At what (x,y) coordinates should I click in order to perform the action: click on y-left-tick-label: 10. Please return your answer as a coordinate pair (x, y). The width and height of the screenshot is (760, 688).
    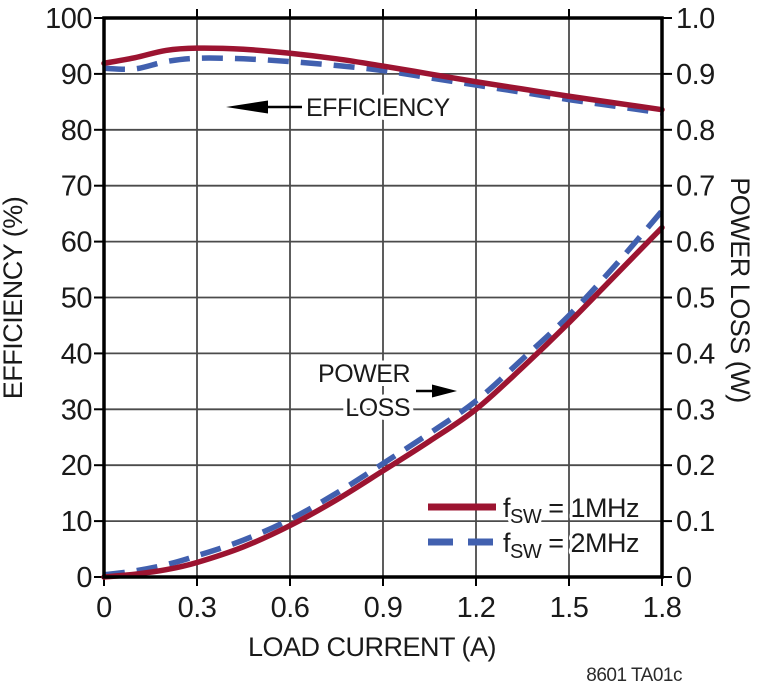
    Looking at the image, I should click on (76, 522).